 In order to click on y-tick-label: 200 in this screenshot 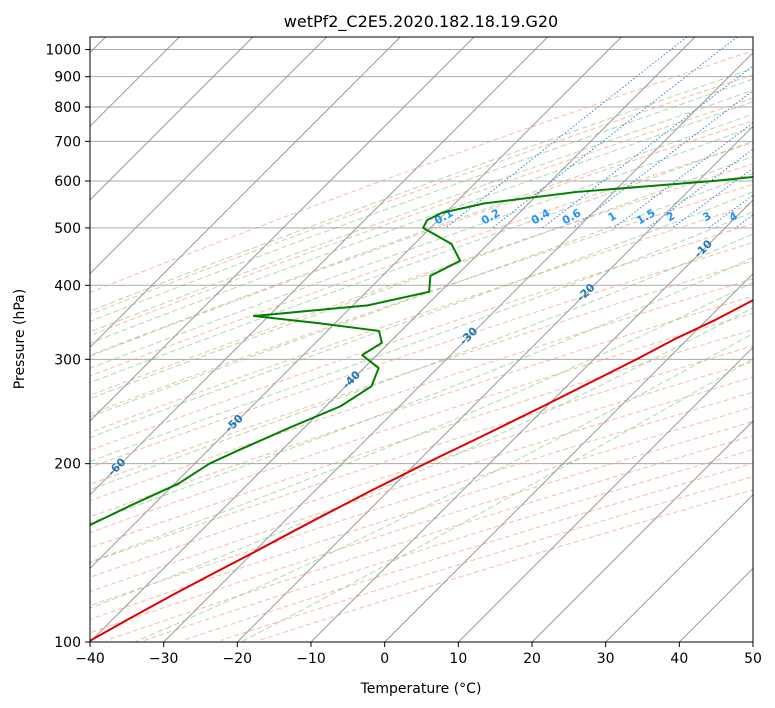, I will do `click(67, 465)`.